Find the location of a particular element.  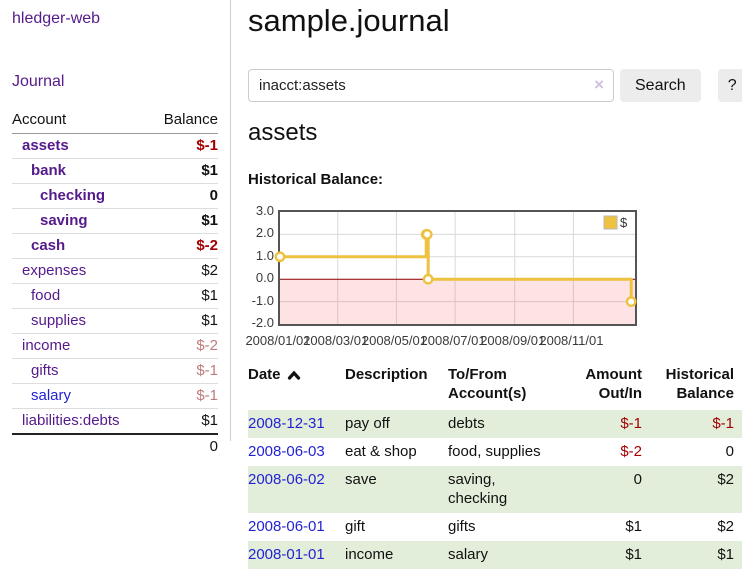

transaction-description: income is located at coordinates (369, 554).